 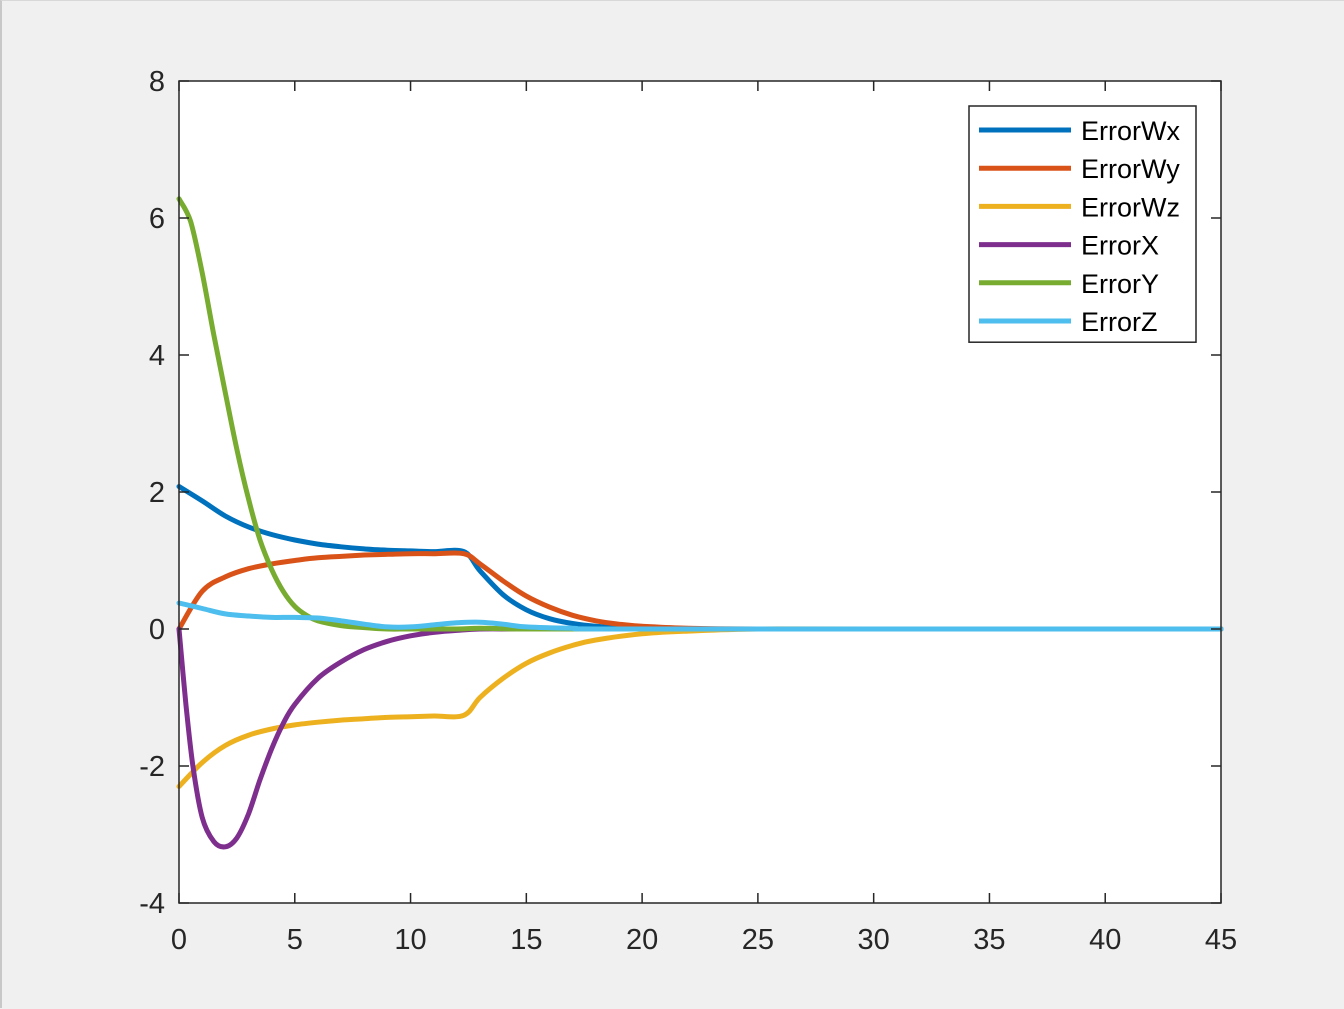 What do you see at coordinates (179, 940) in the screenshot?
I see `x-tick-label: 0` at bounding box center [179, 940].